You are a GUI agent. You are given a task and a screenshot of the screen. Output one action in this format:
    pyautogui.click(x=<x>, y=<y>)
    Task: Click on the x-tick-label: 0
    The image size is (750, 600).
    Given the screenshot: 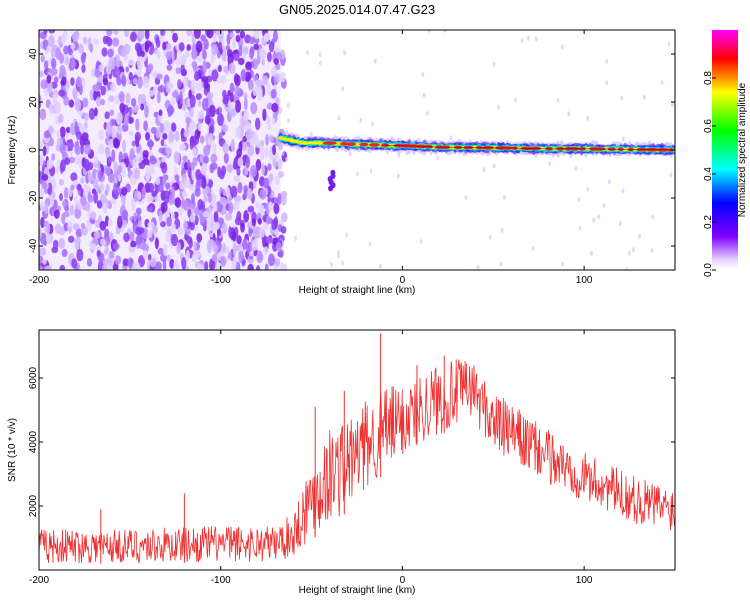 What is the action you would take?
    pyautogui.click(x=403, y=280)
    